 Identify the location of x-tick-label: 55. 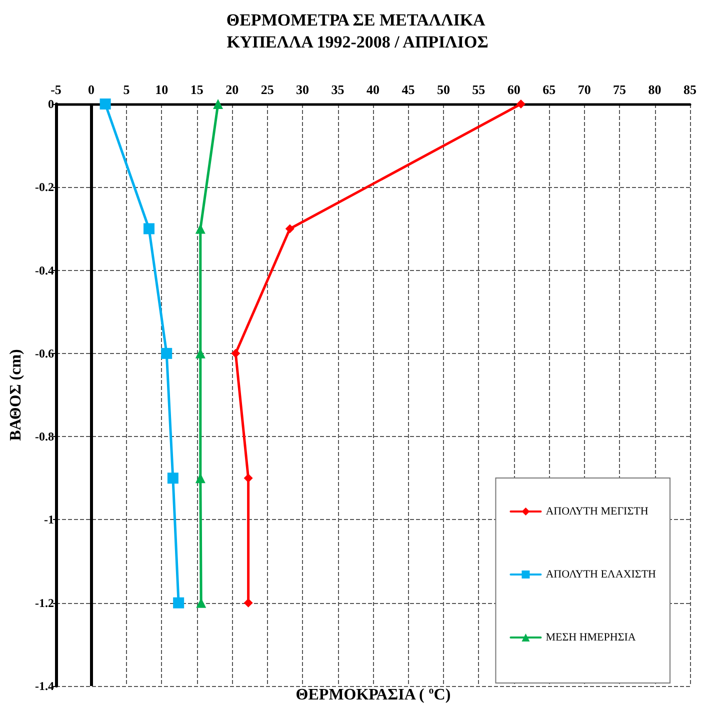
(479, 89).